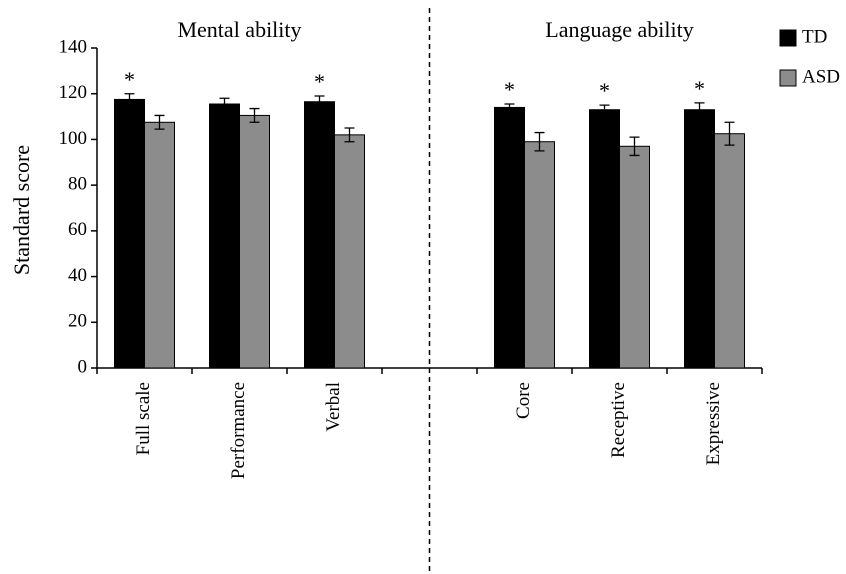 The width and height of the screenshot is (846, 574). Describe the element at coordinates (77, 229) in the screenshot. I see `y-tick-label: 60` at that location.